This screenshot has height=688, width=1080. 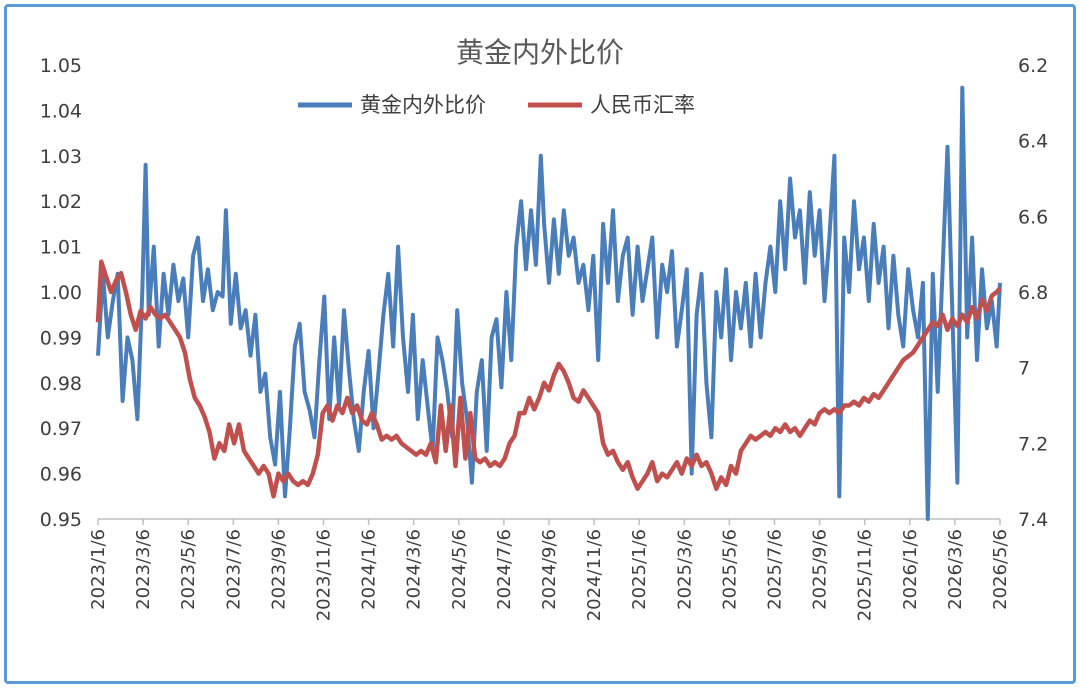 What do you see at coordinates (423, 105) in the screenshot?
I see `legend-label-ratio: 黄金内外比价` at bounding box center [423, 105].